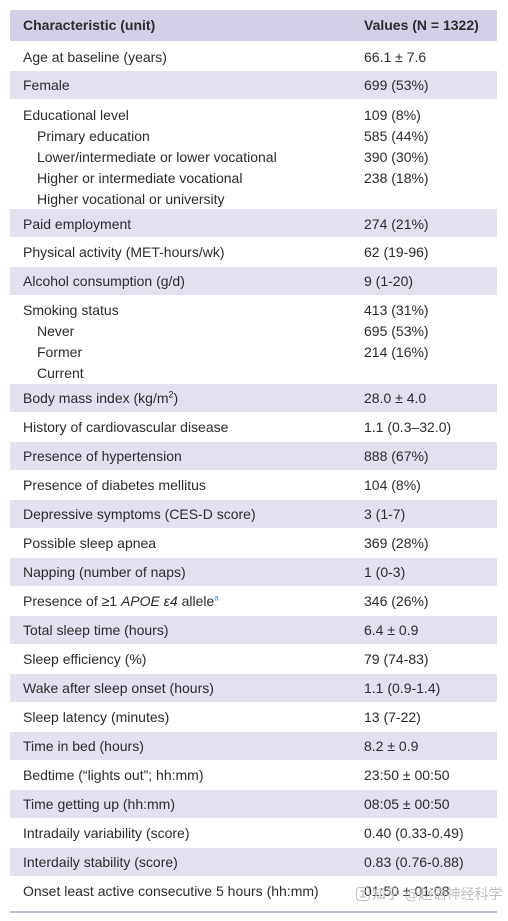 This screenshot has width=508, height=921. Describe the element at coordinates (253, 542) in the screenshot. I see `table-row: Possible sleep apnea 369 (28%)` at that location.